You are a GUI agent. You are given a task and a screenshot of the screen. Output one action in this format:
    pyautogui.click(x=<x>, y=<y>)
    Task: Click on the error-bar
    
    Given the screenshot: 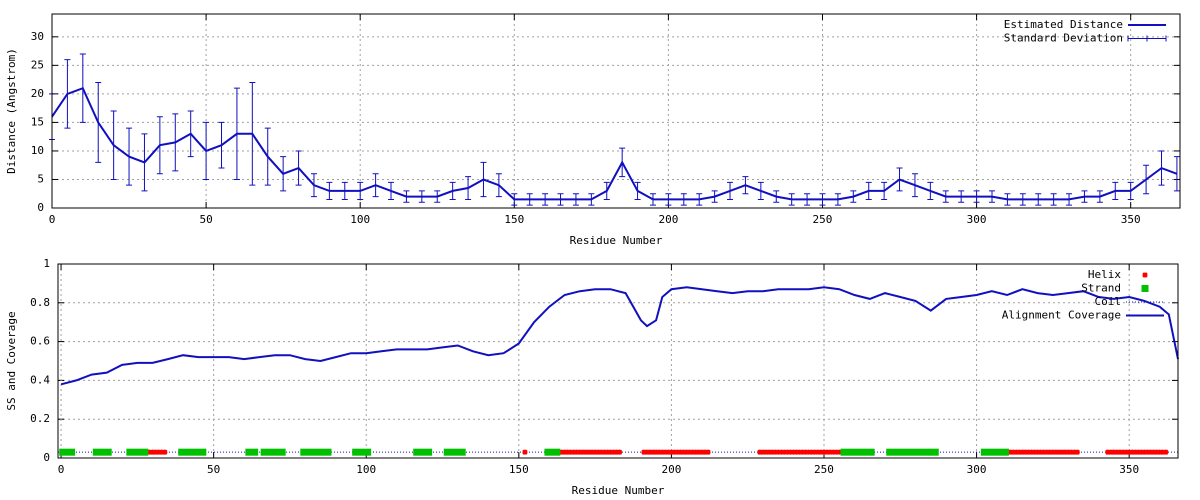 What is the action you would take?
    pyautogui.click(x=1176, y=174)
    